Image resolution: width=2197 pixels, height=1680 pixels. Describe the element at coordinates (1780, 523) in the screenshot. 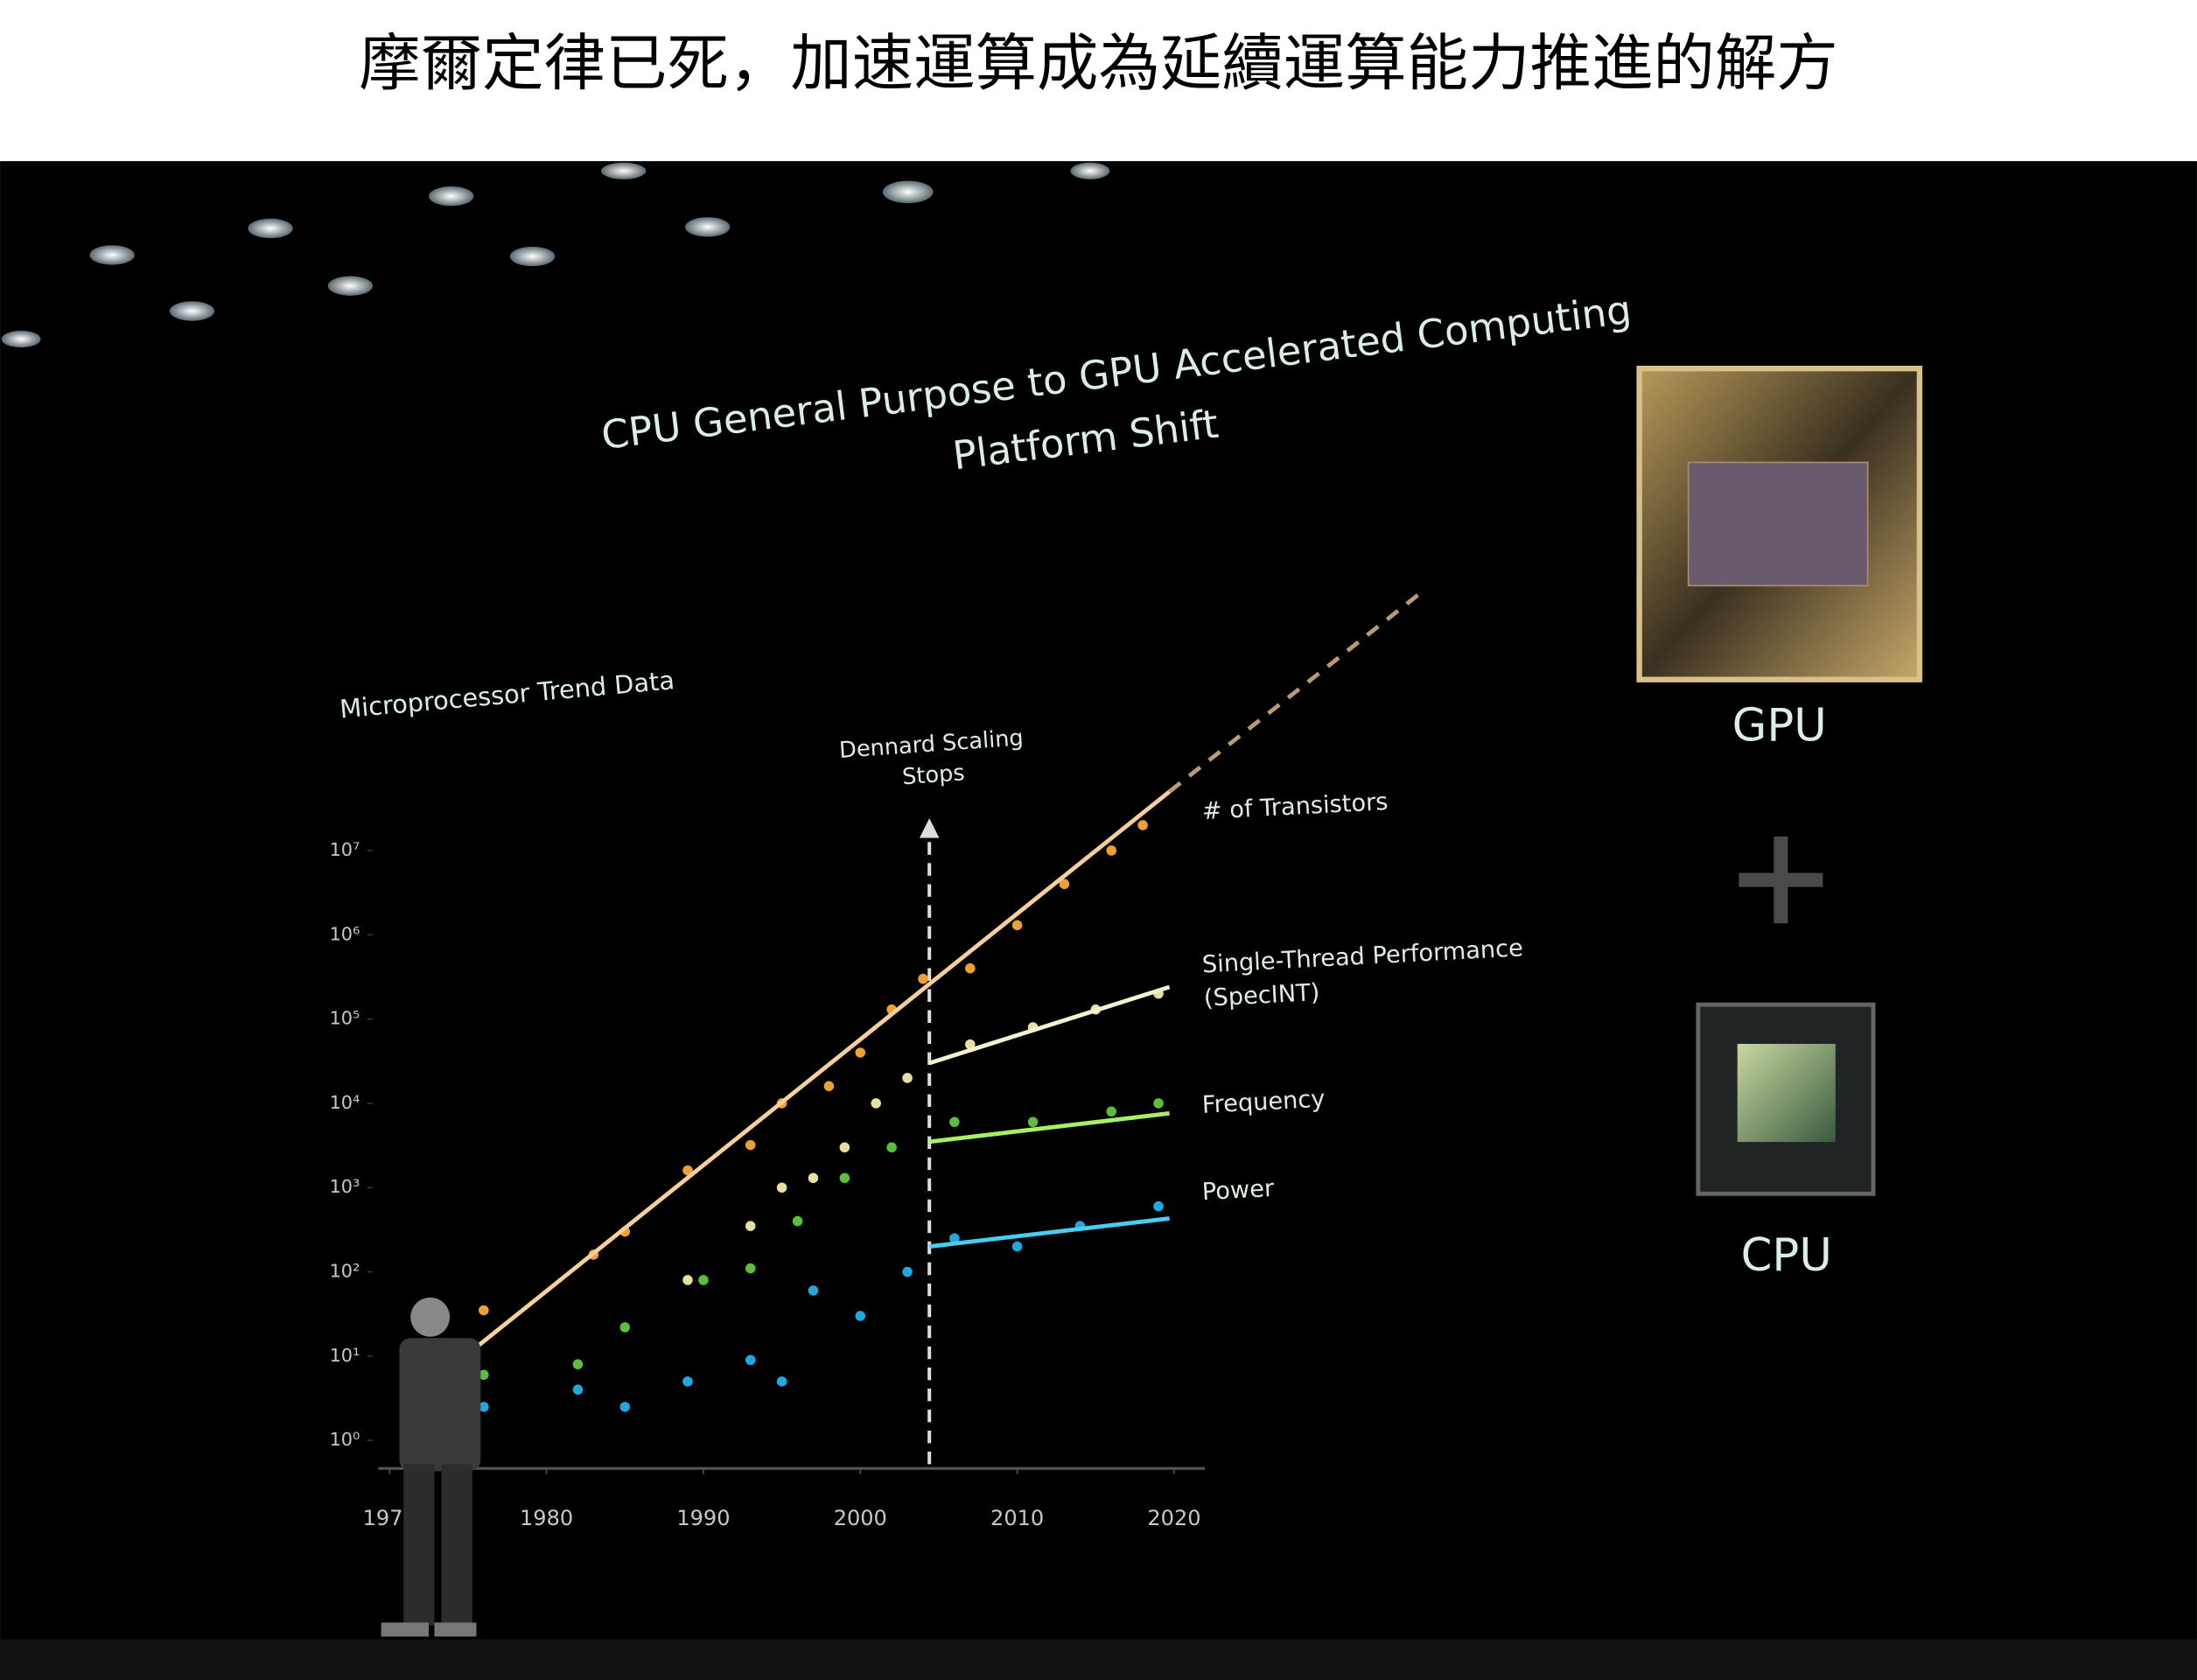

I see `gpu-chip` at that location.